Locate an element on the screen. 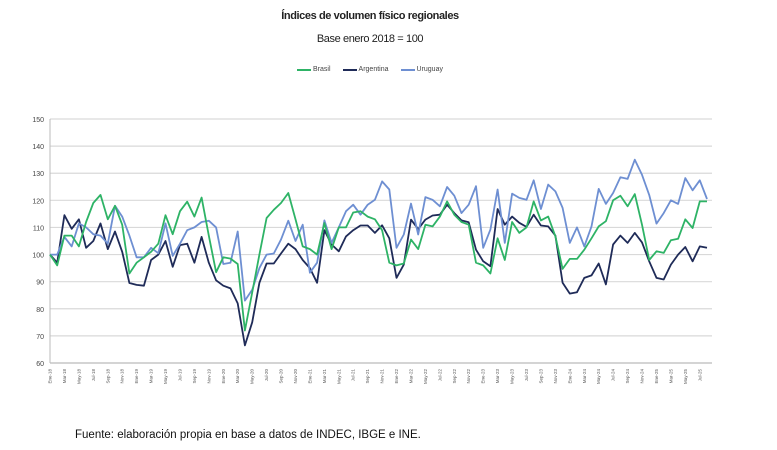 The width and height of the screenshot is (777, 450). legend-item-uruguay: Uruguay is located at coordinates (421, 69).